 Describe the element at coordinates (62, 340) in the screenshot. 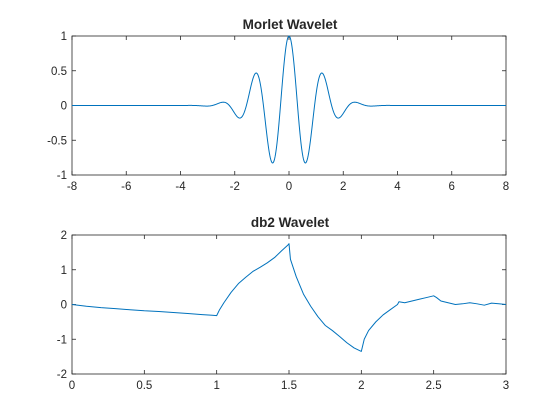

I see `db2-y-tick-label: -1` at that location.